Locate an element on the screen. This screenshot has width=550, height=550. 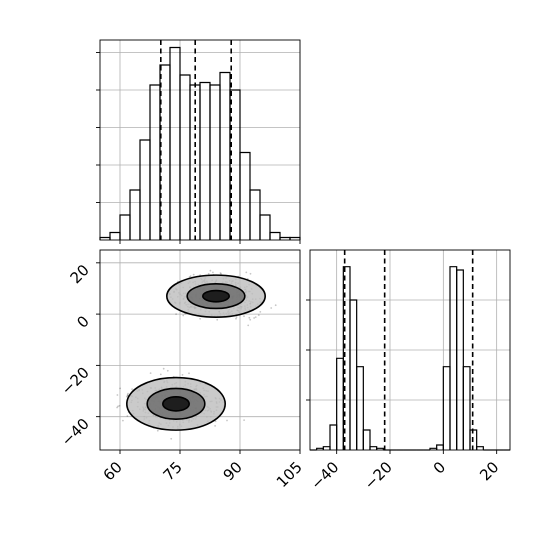
right-x-tick-label: −40 is located at coordinates (324, 475).